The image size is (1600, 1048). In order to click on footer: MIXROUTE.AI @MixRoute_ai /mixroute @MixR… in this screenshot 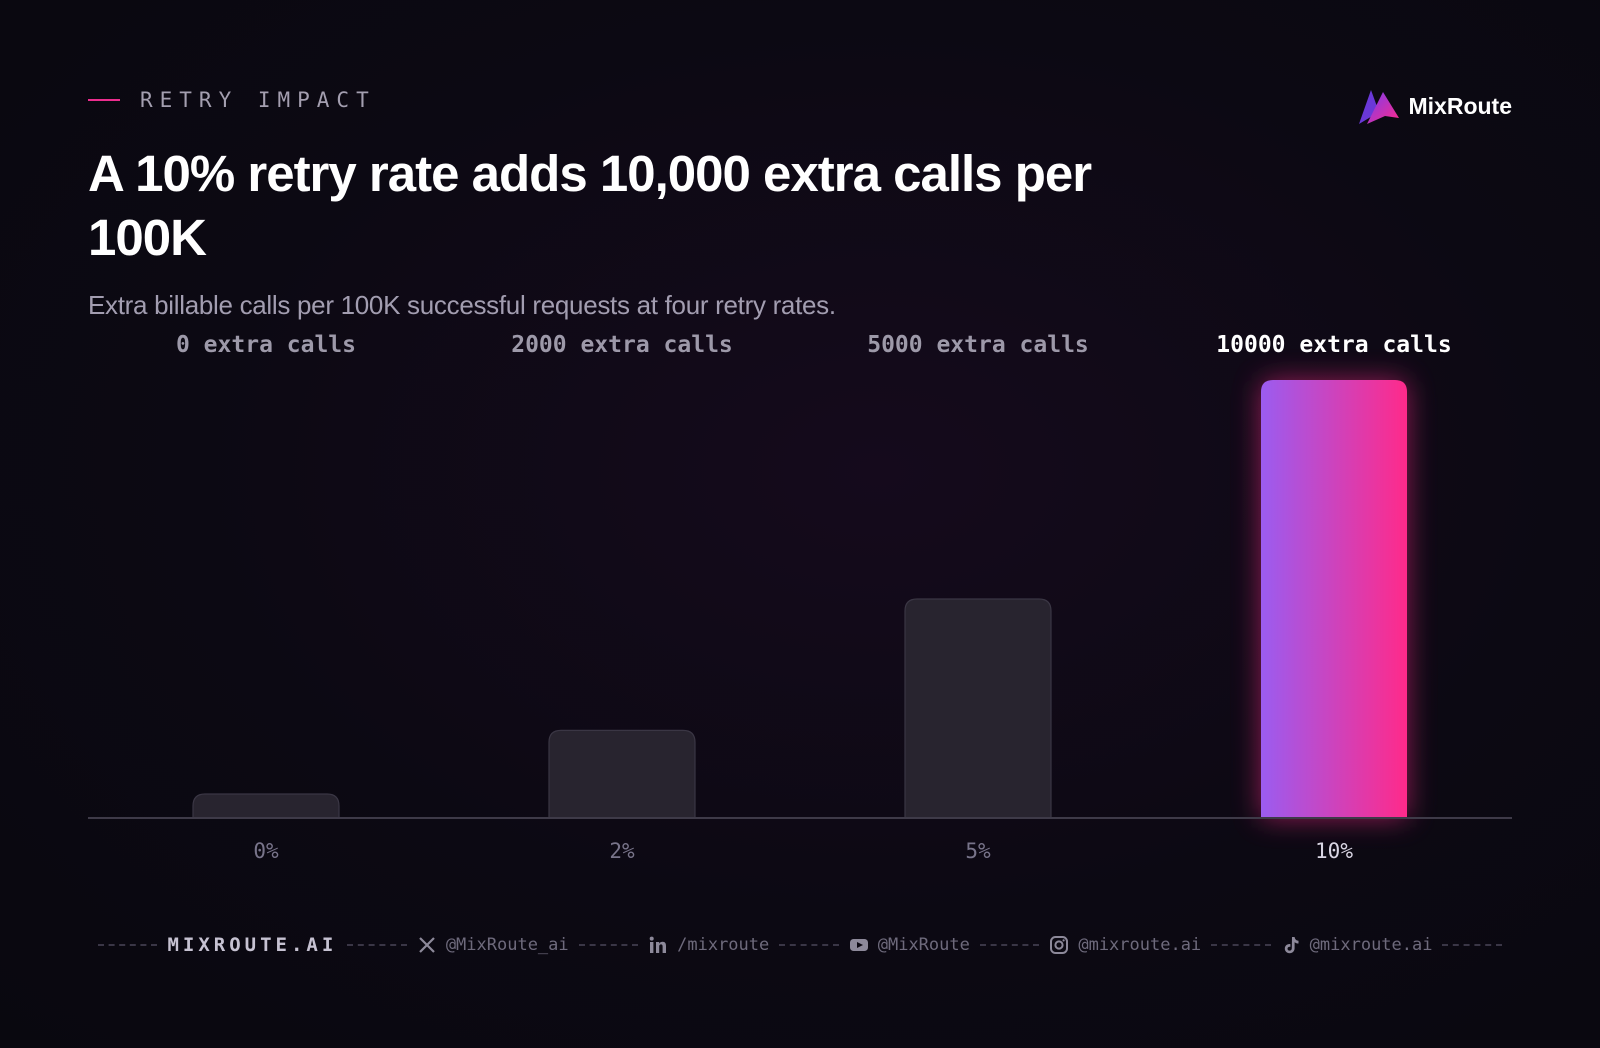, I will do `click(800, 945)`.